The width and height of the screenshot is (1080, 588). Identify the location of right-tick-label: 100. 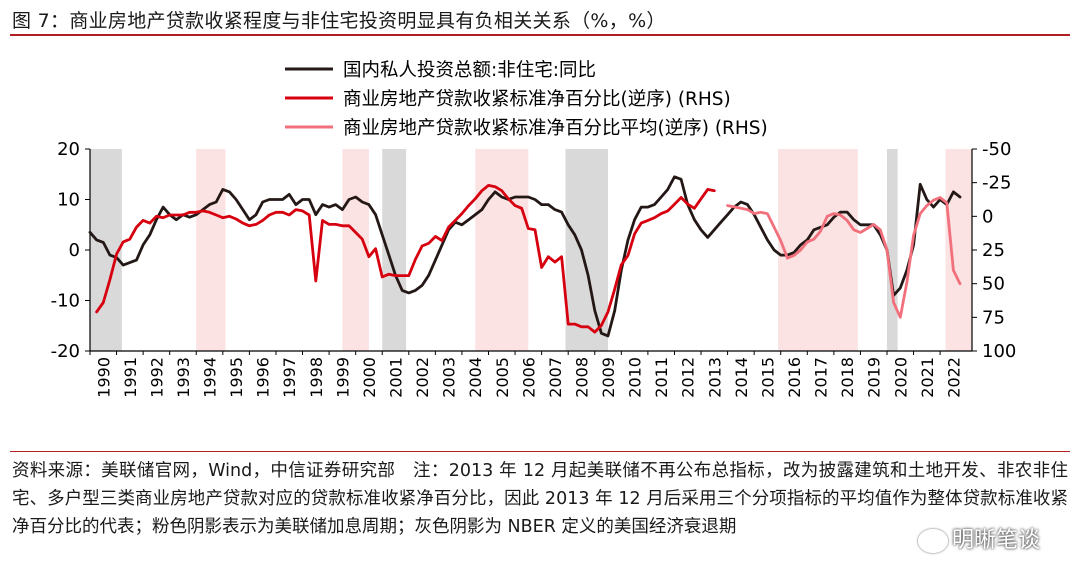
(999, 351).